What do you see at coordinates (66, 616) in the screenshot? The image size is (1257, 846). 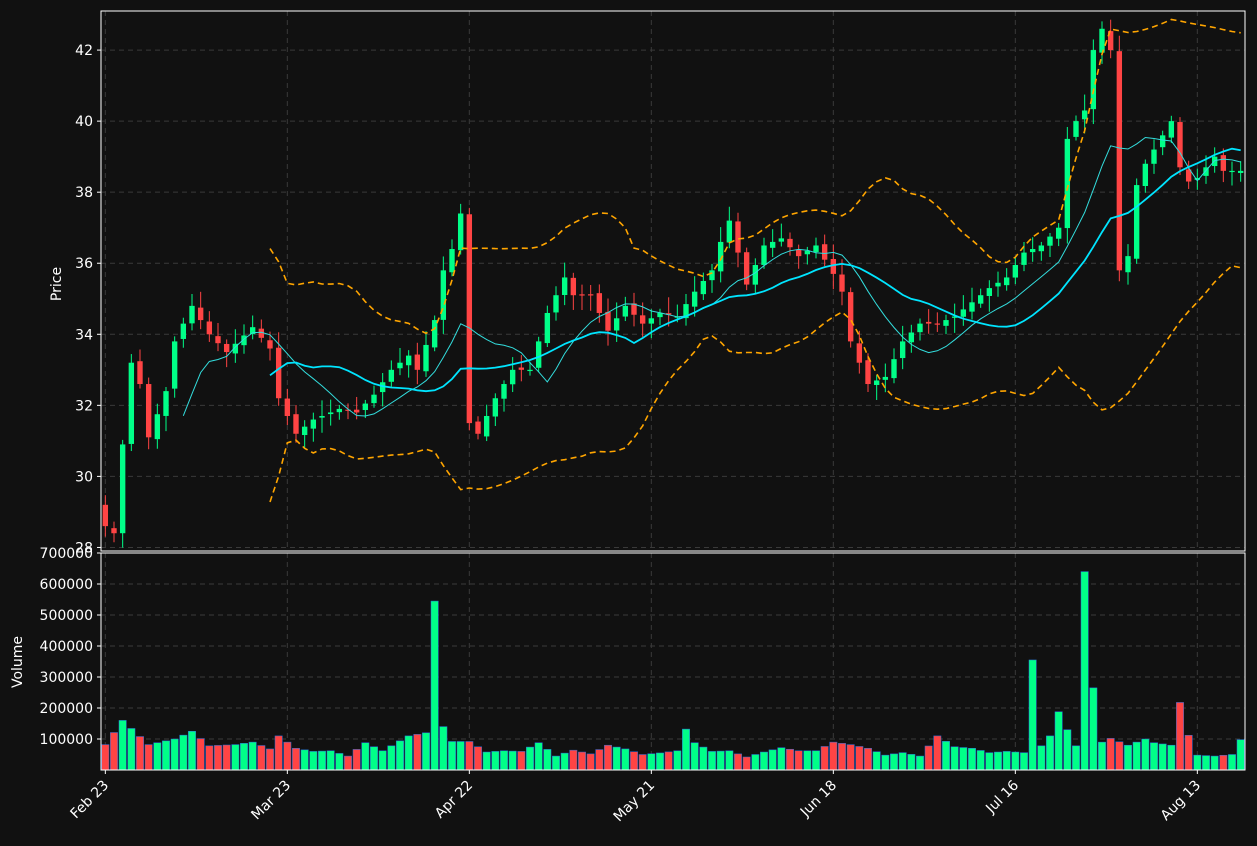 I see `volume-tick-label: 500000` at bounding box center [66, 616].